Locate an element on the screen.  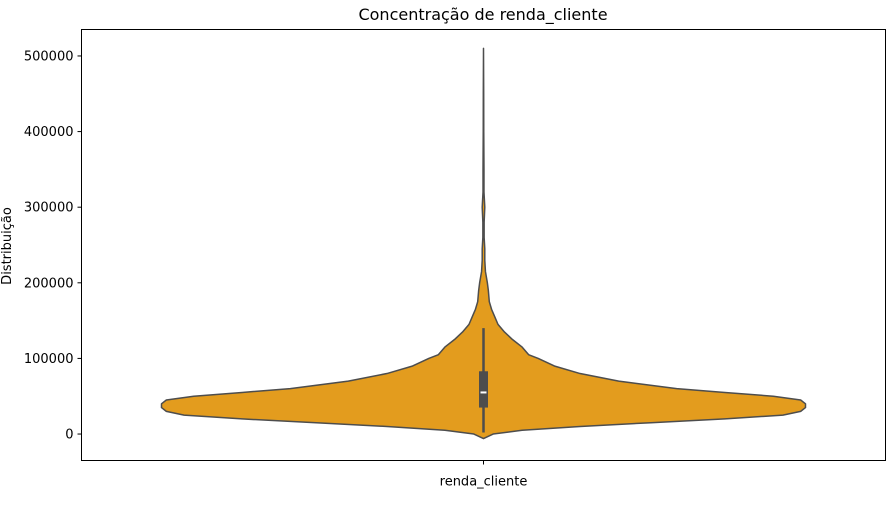
x-axis-ticks: renda_cliente is located at coordinates (484, 475).